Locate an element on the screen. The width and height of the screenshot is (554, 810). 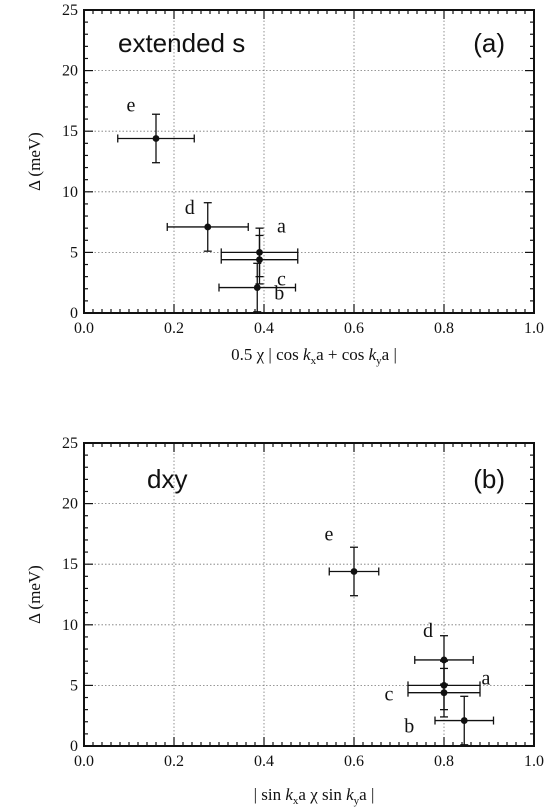
x-axis-title-part: | sin is located at coordinates (270, 794).